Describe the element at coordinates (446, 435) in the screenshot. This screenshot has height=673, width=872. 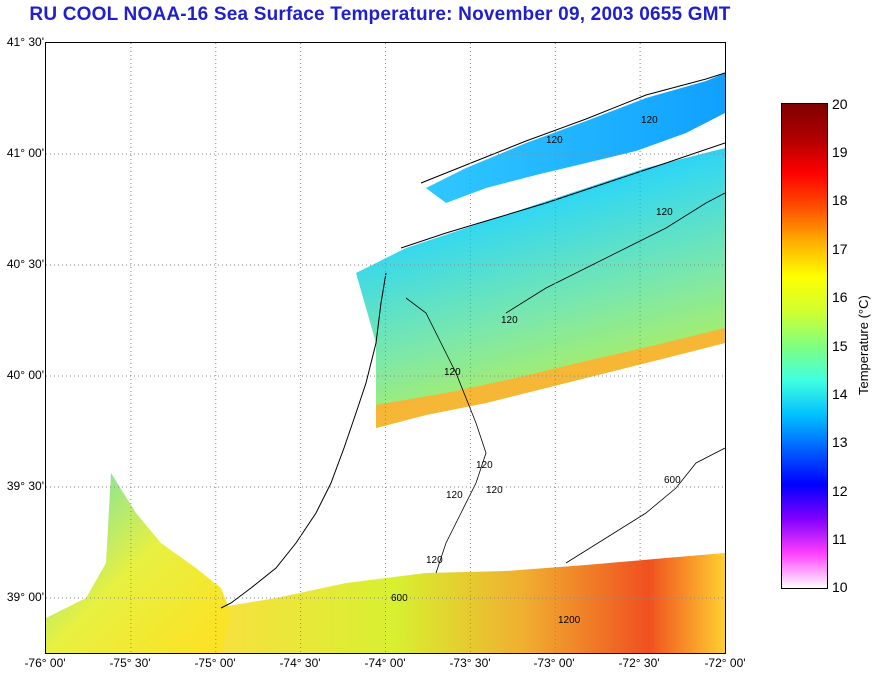
I see `contour-120m` at that location.